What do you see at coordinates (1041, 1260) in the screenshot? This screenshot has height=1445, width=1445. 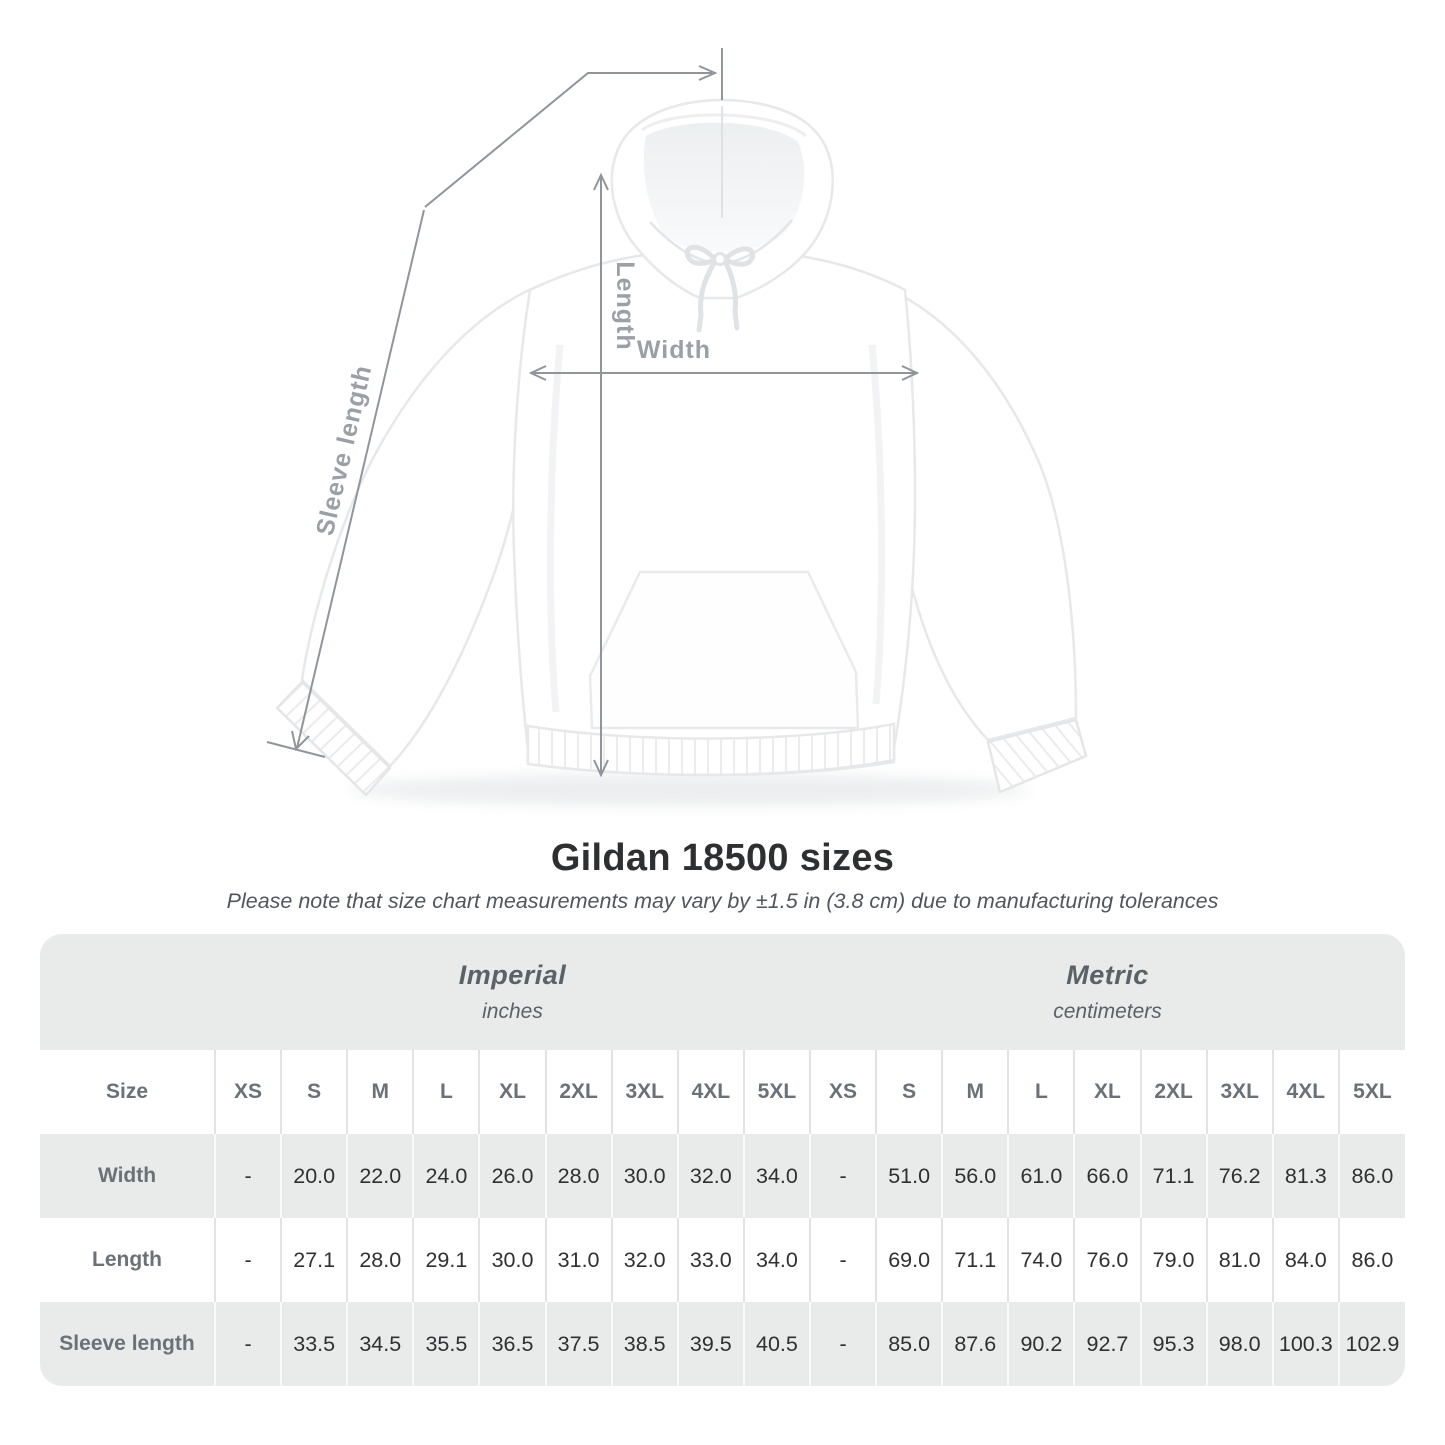 I see `value-cell: 74.0` at bounding box center [1041, 1260].